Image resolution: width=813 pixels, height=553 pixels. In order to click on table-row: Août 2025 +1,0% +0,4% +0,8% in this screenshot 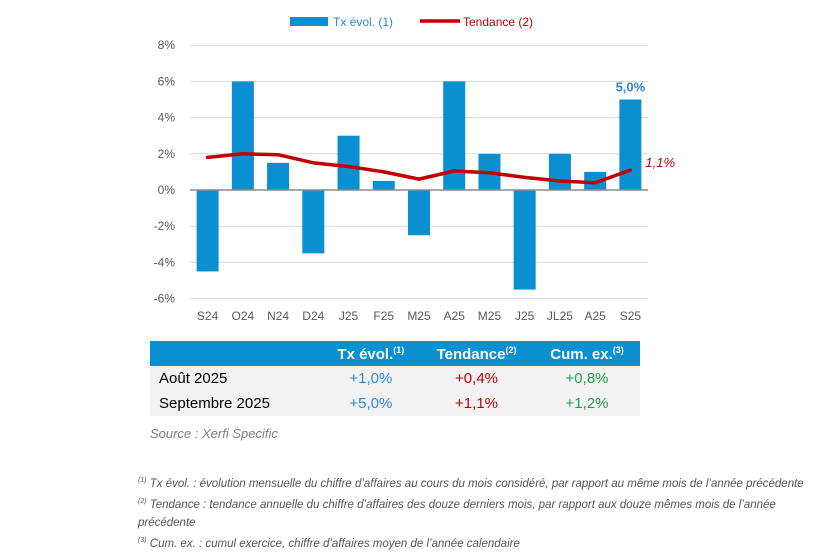, I will do `click(395, 378)`.